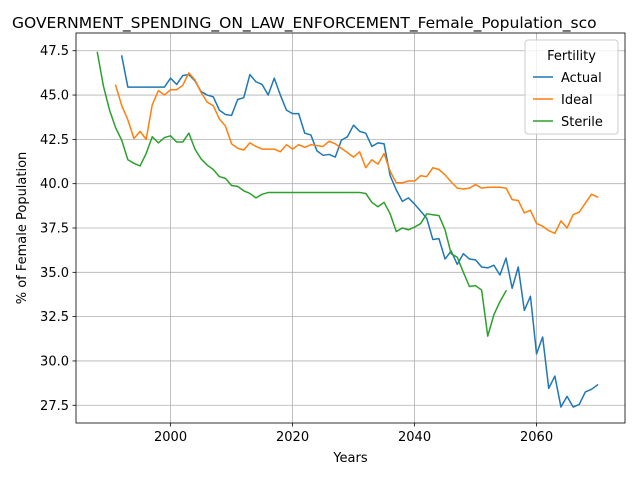 Image resolution: width=640 pixels, height=480 pixels. Describe the element at coordinates (581, 78) in the screenshot. I see `legend-label-actual: Actual` at that location.